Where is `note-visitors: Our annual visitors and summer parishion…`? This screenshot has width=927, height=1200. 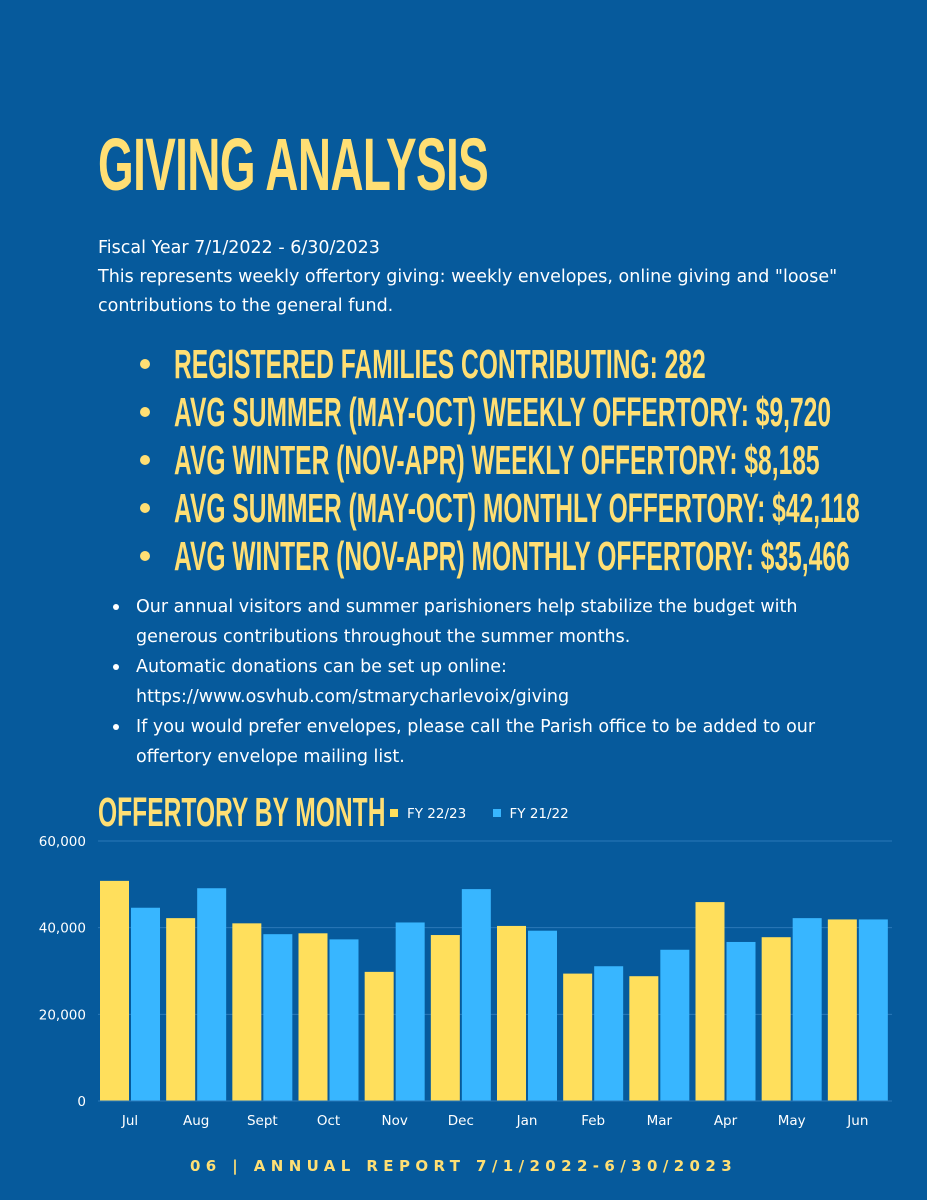
note-visitors: Our annual visitors and summer parishion… is located at coordinates (467, 622).